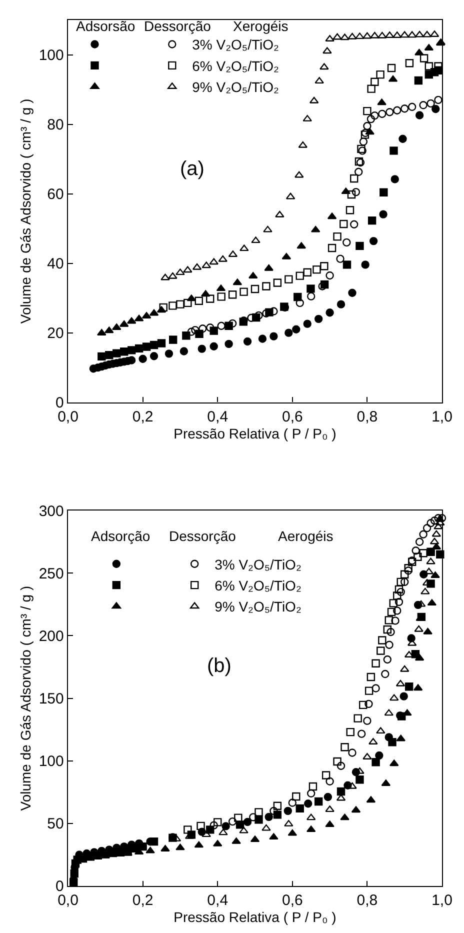 The width and height of the screenshot is (464, 933). Describe the element at coordinates (260, 26) in the screenshot. I see `legend-title: Xerogéis` at that location.